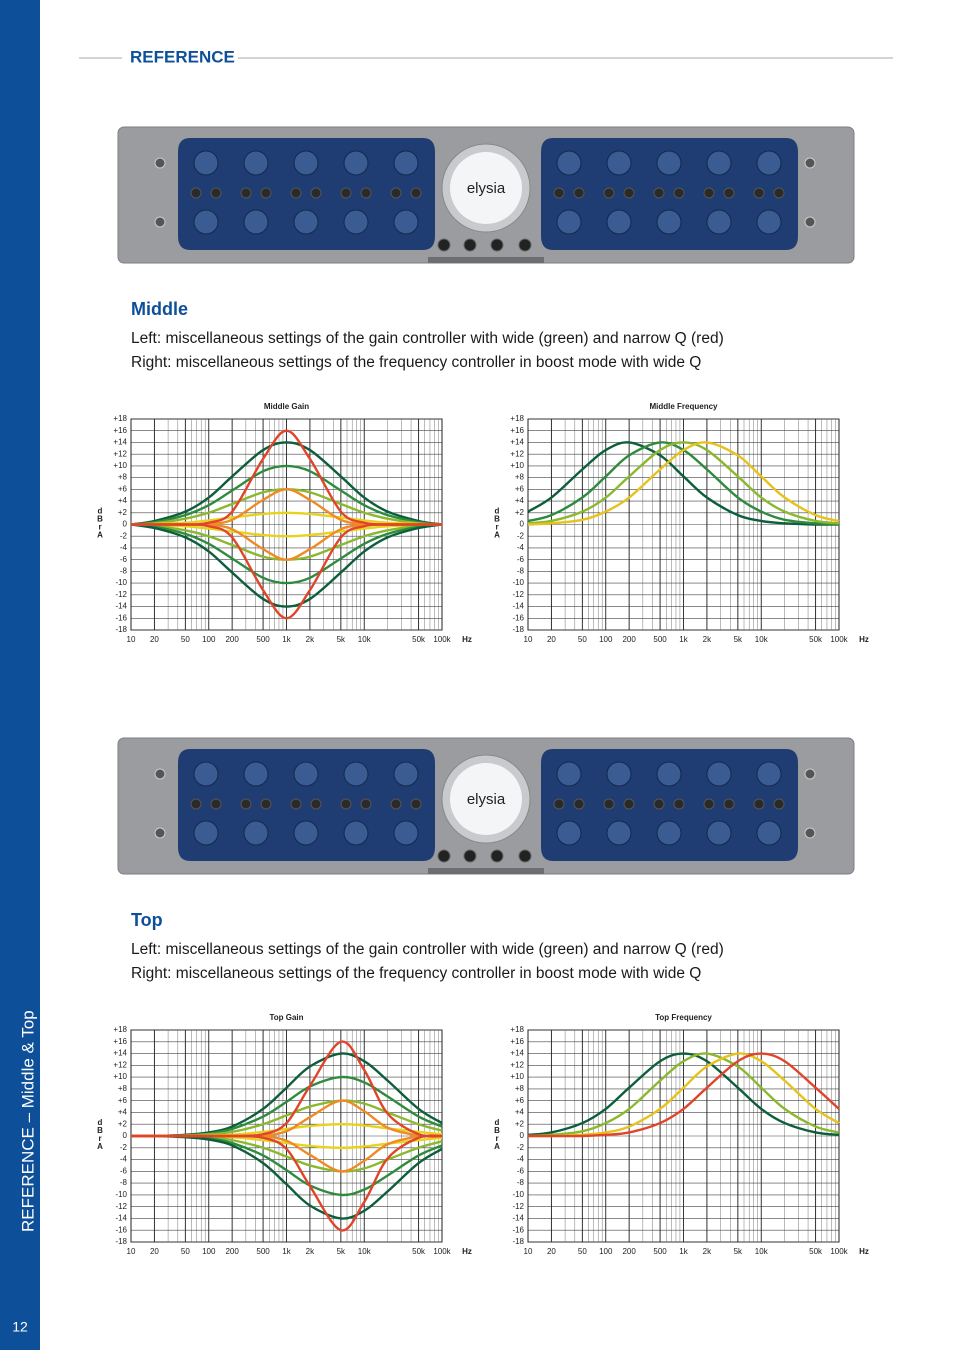 The height and width of the screenshot is (1350, 954). What do you see at coordinates (517, 1053) in the screenshot?
I see `y-tick-label: +14` at bounding box center [517, 1053].